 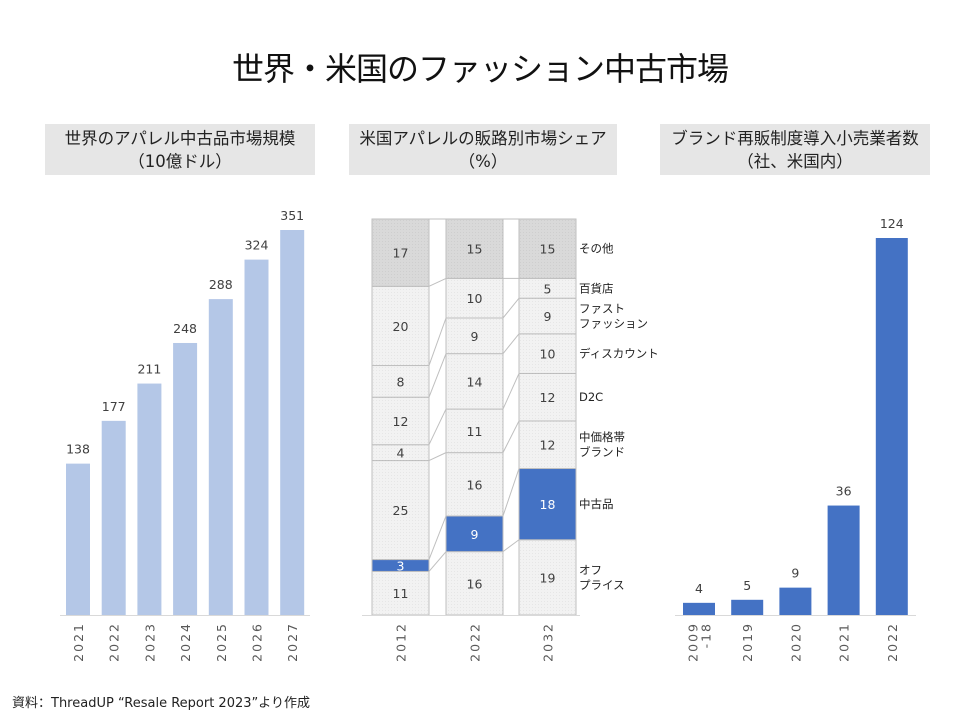 I want to click on x-tick-label-2024-line: 2024, so click(x=185, y=642).